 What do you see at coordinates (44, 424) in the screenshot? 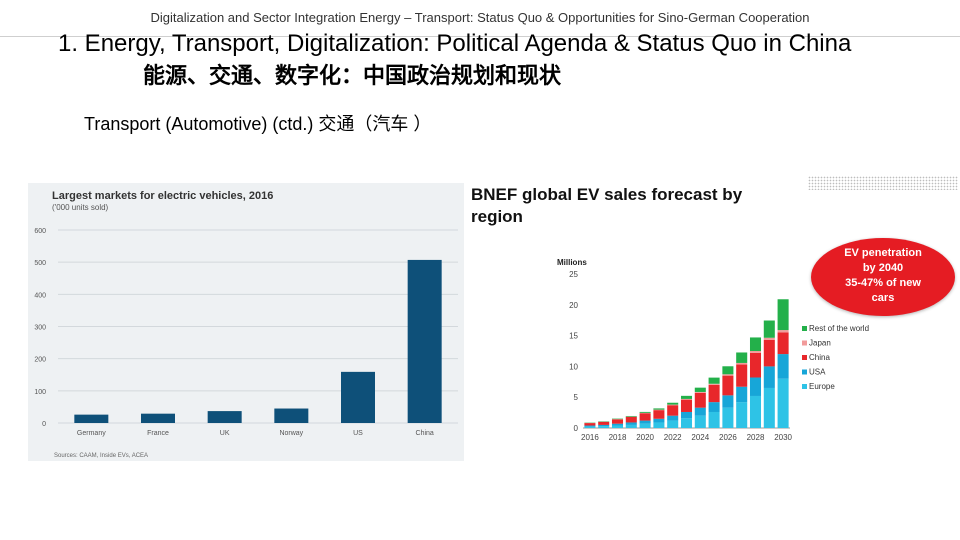
I see `chart1-ytick-label: 0` at bounding box center [44, 424].